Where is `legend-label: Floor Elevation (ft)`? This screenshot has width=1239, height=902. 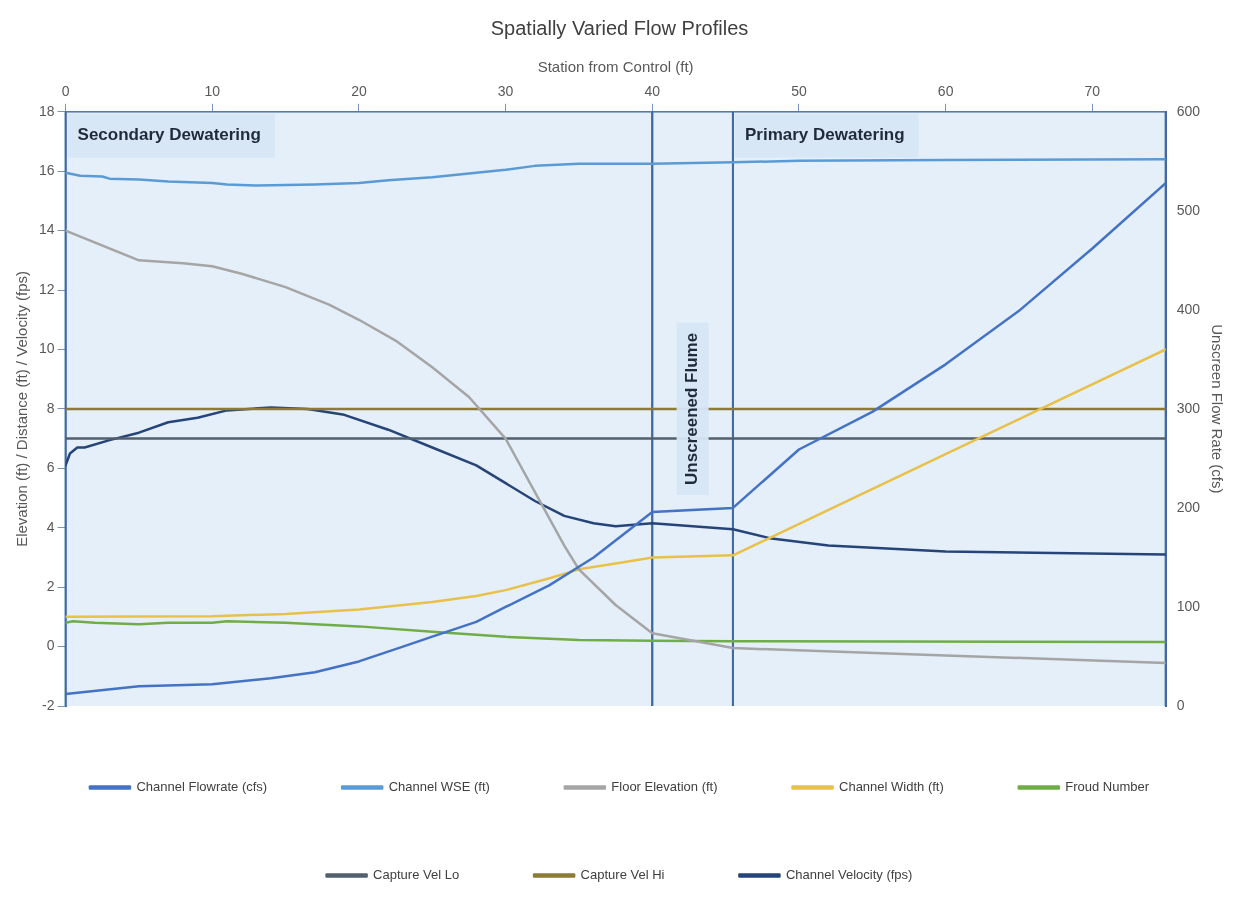
legend-label: Floor Elevation (ft) is located at coordinates (664, 787).